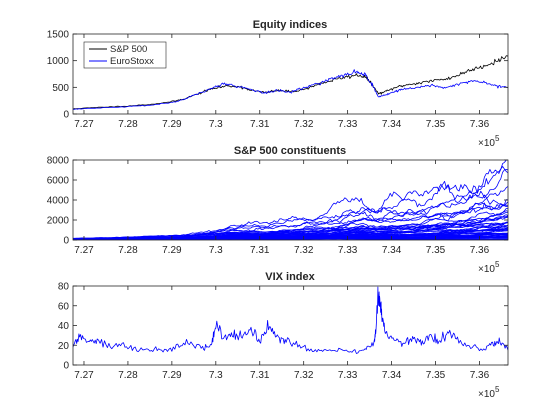  What do you see at coordinates (60, 88) in the screenshot?
I see `y-tick-label: 500` at bounding box center [60, 88].